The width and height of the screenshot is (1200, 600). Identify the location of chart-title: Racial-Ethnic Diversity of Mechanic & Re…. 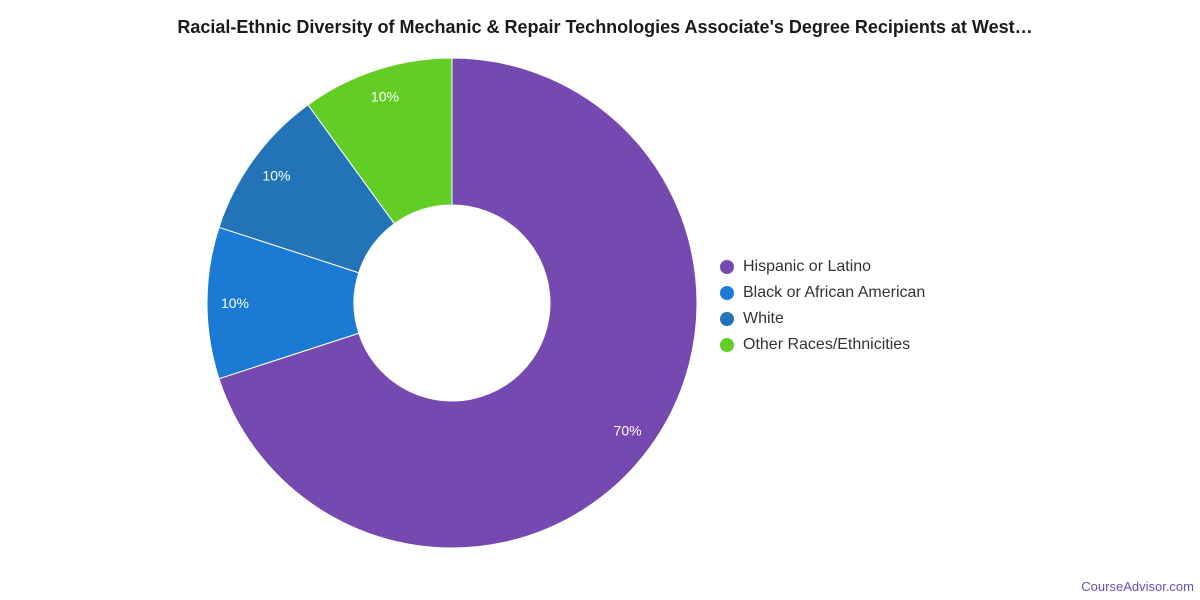
(605, 27).